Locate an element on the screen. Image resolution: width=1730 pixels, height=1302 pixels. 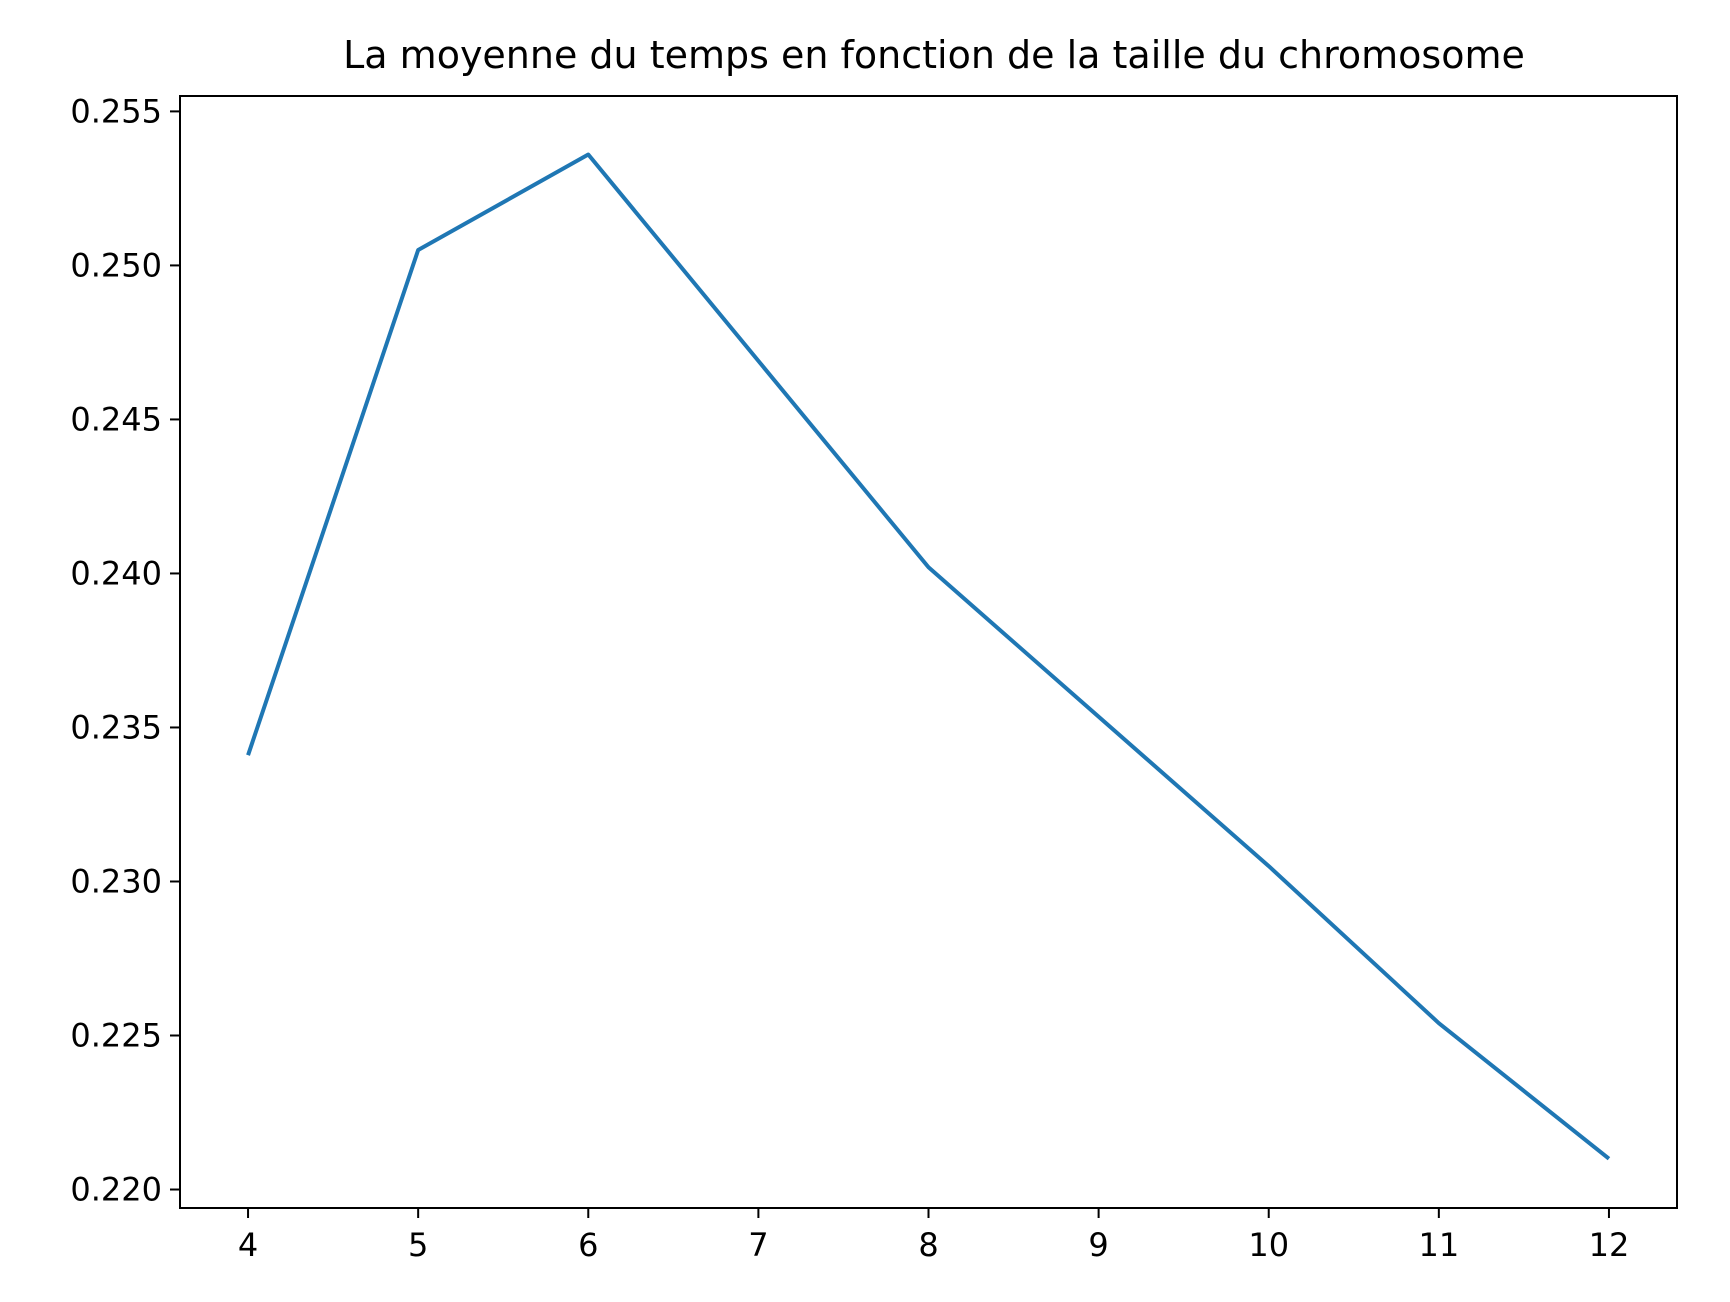
x-tick-label: 12 is located at coordinates (1609, 1245).